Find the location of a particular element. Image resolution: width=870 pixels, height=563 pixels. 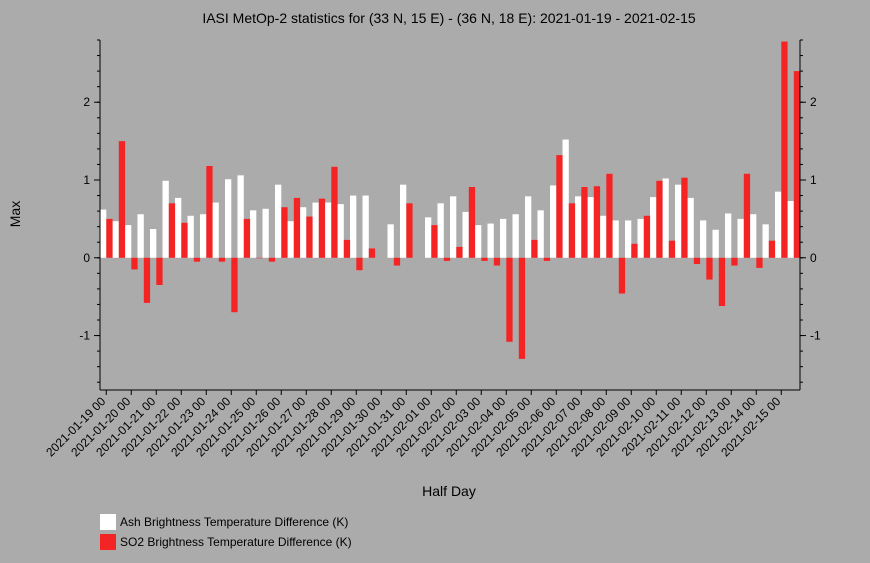

x-axis-label: Half Day is located at coordinates (449, 491).